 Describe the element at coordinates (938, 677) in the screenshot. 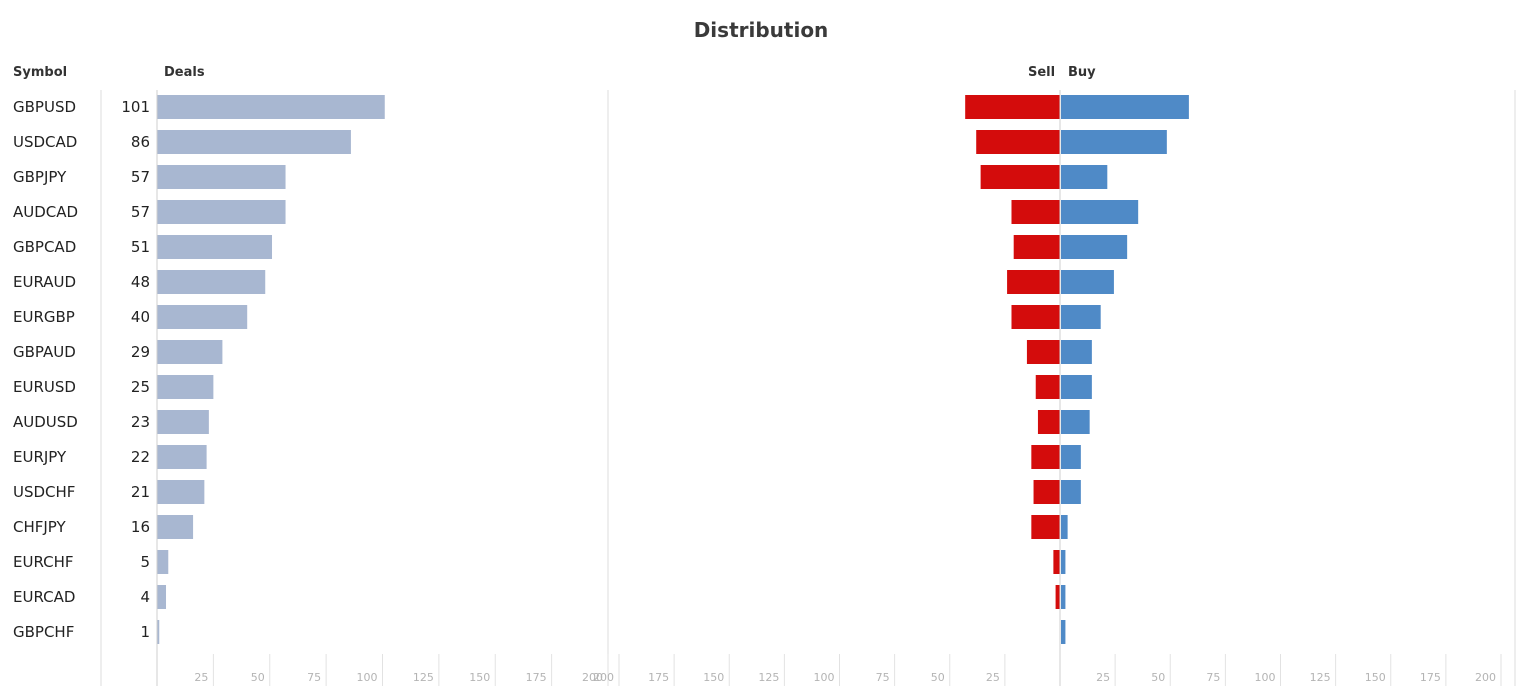

I see `sell-tick-label: 50` at that location.